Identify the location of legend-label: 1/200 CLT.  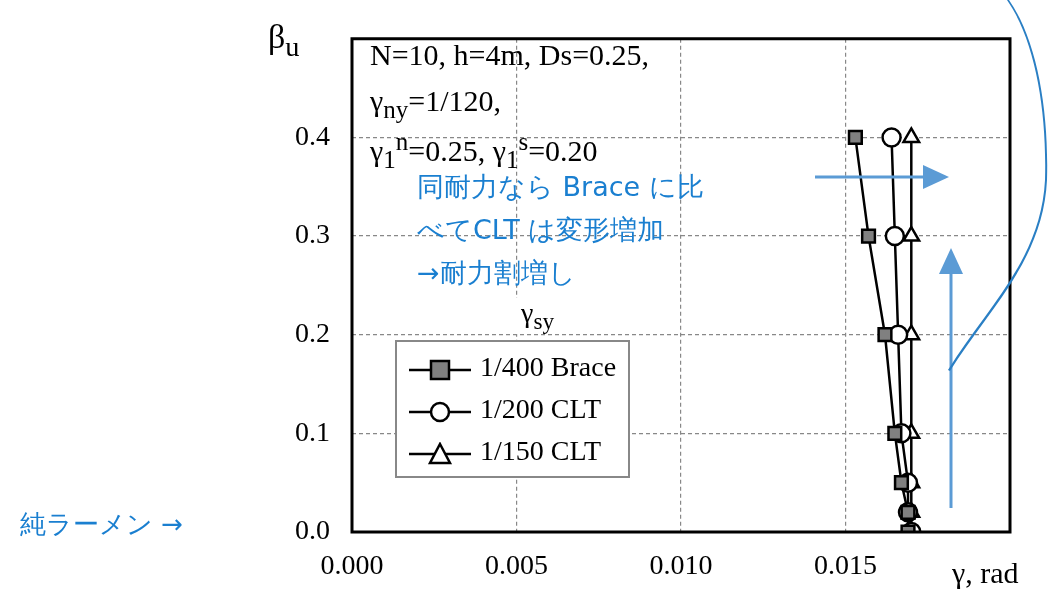
(541, 409).